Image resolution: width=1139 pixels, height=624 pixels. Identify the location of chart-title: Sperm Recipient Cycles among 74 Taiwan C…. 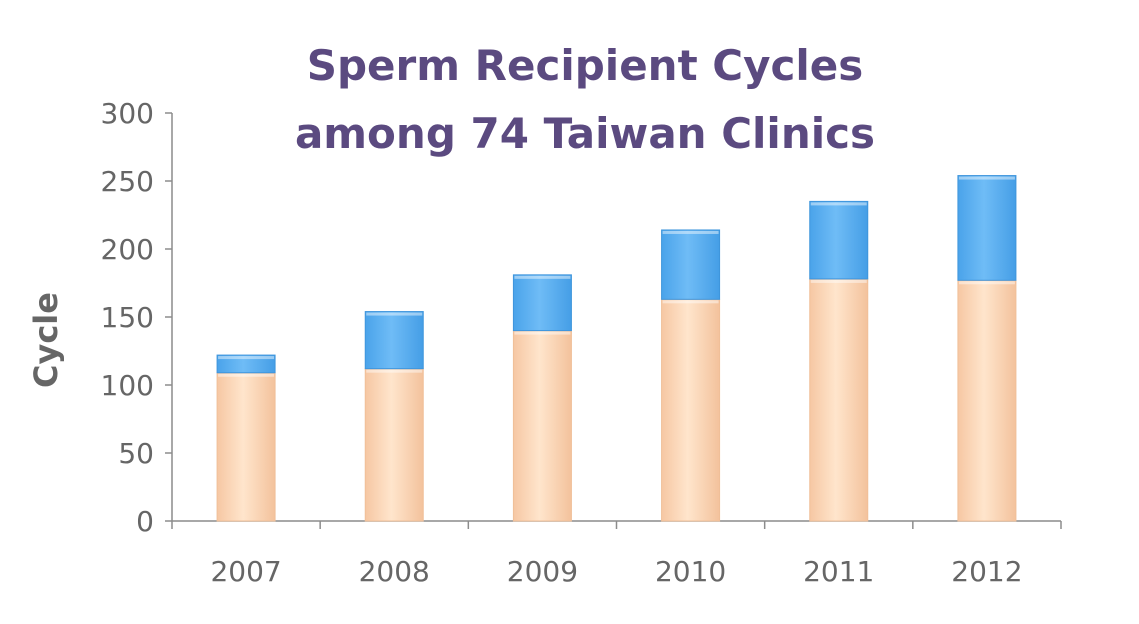
(585, 99).